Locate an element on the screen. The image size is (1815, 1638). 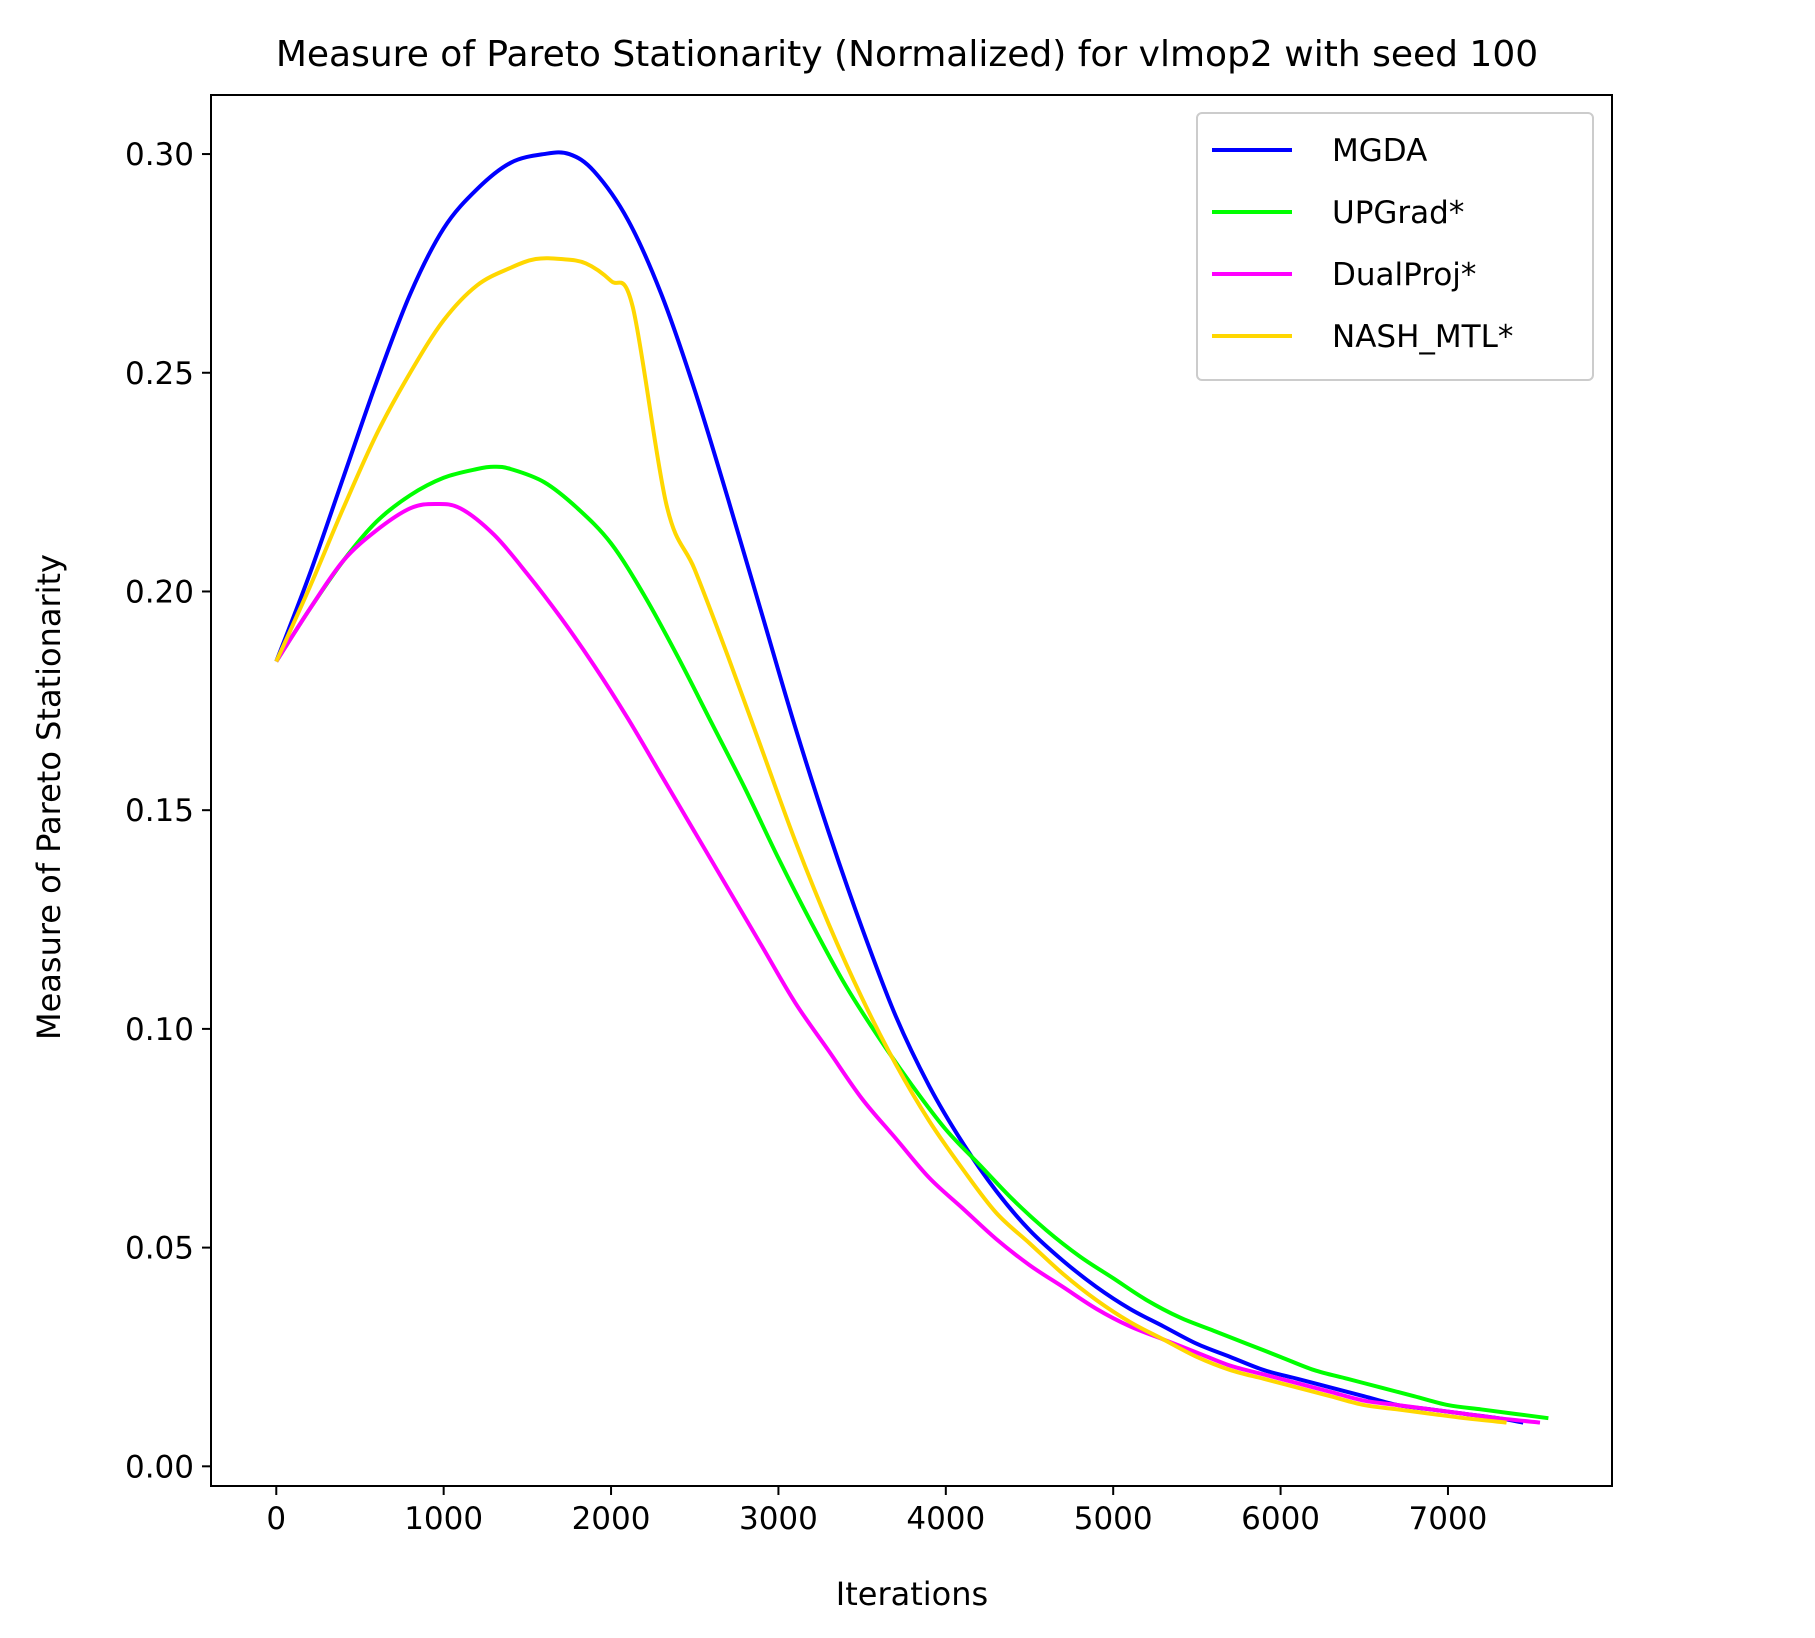
legend: MGDA UPGrad* DualProj* NASH_MTL* is located at coordinates (1395, 246).